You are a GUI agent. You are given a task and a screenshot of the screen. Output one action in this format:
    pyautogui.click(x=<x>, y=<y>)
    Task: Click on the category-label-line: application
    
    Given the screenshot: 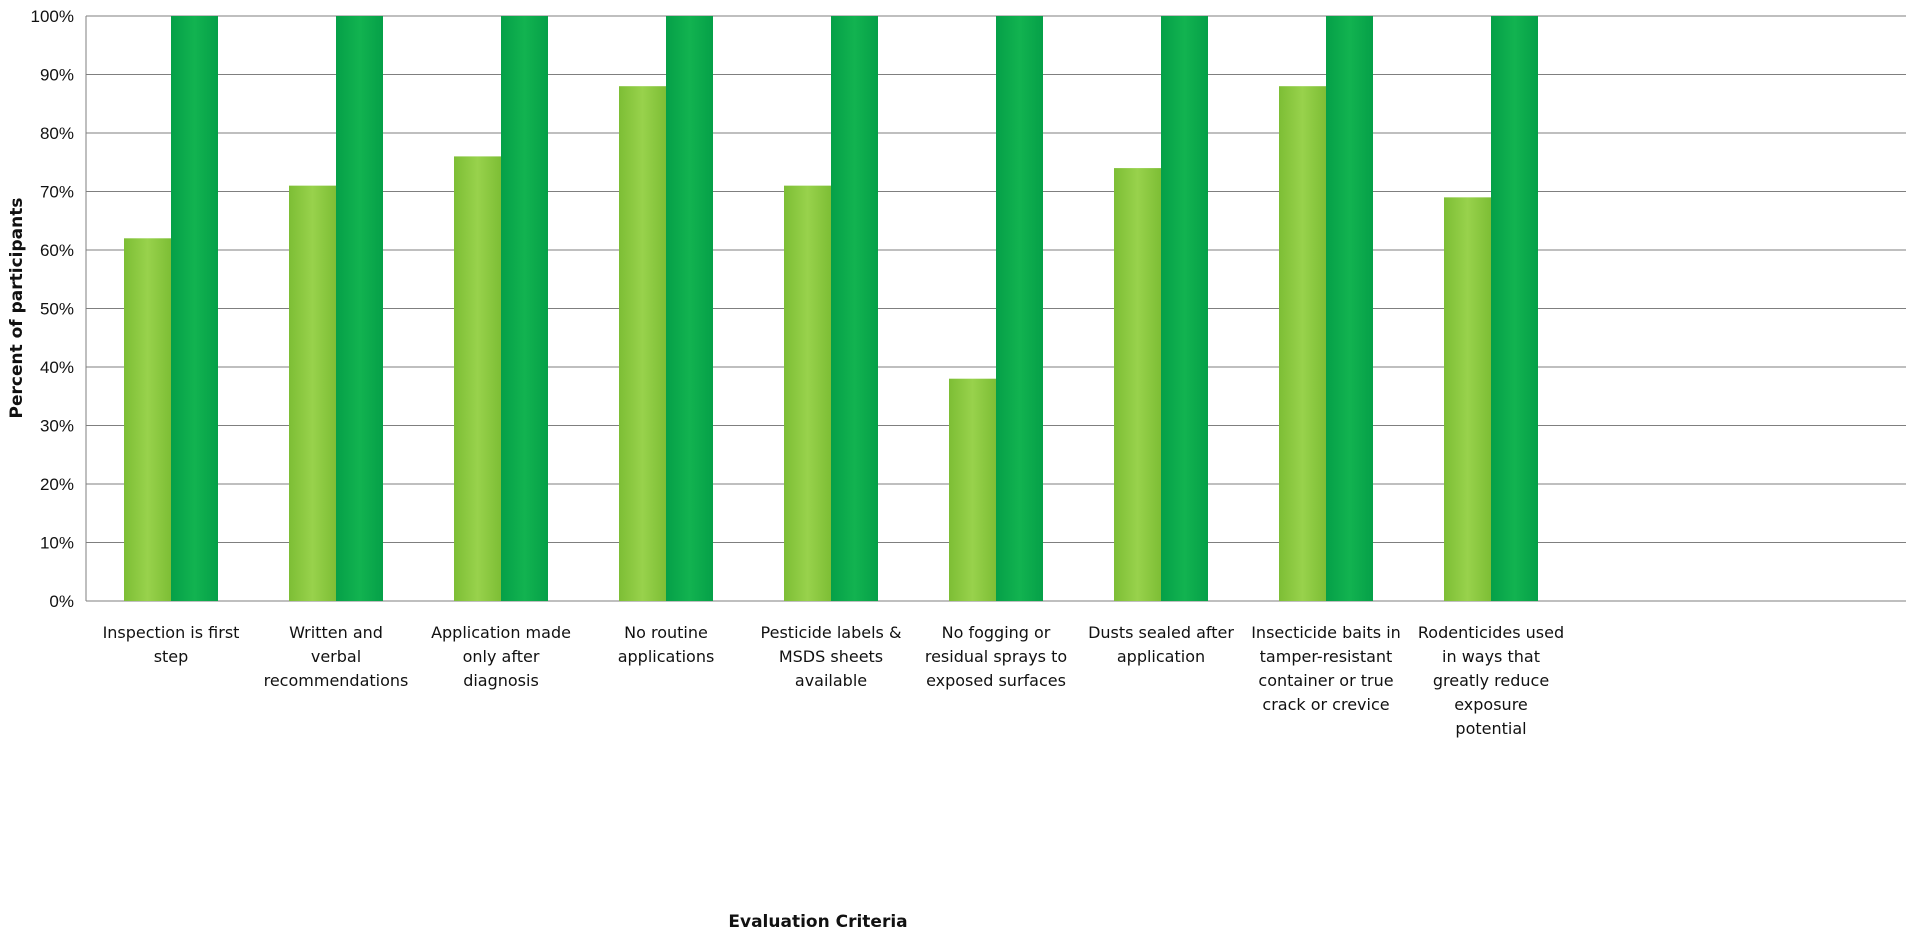 What is the action you would take?
    pyautogui.click(x=1161, y=656)
    